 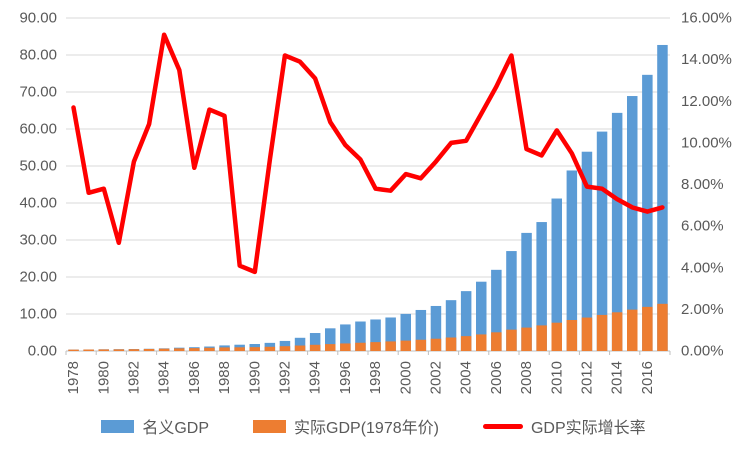 What do you see at coordinates (706, 59) in the screenshot?
I see `y-axis-right-tick-label: 14.00%` at bounding box center [706, 59].